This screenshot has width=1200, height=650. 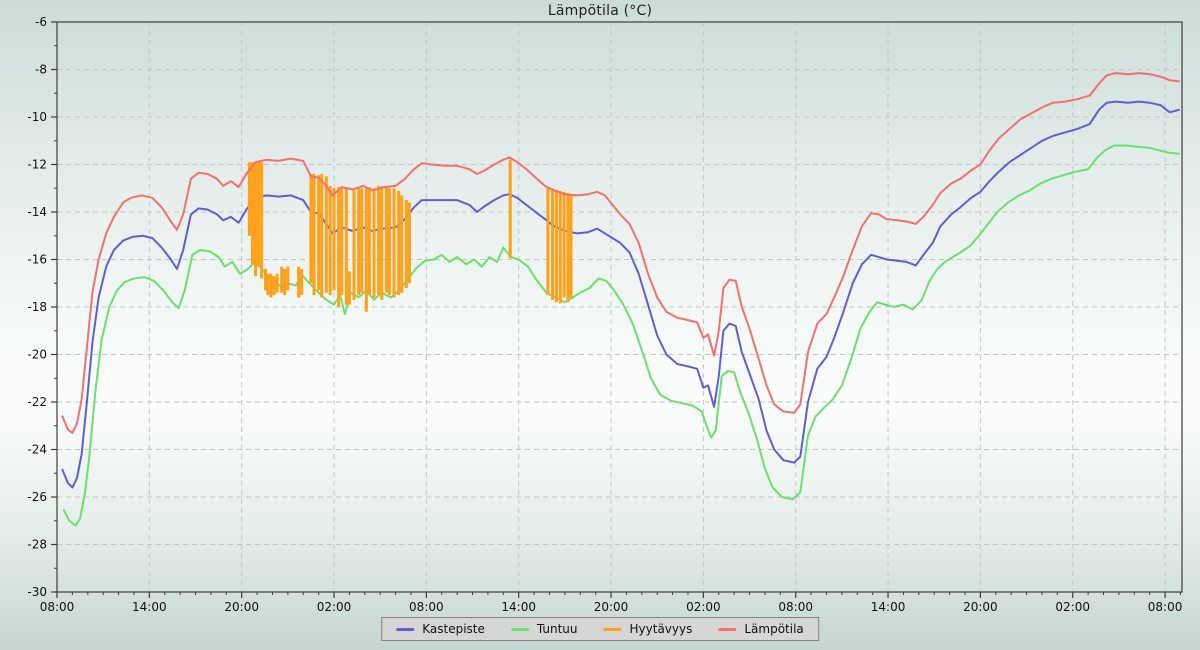 What do you see at coordinates (774, 629) in the screenshot?
I see `legend-label-lampotila: Lämpötila` at bounding box center [774, 629].